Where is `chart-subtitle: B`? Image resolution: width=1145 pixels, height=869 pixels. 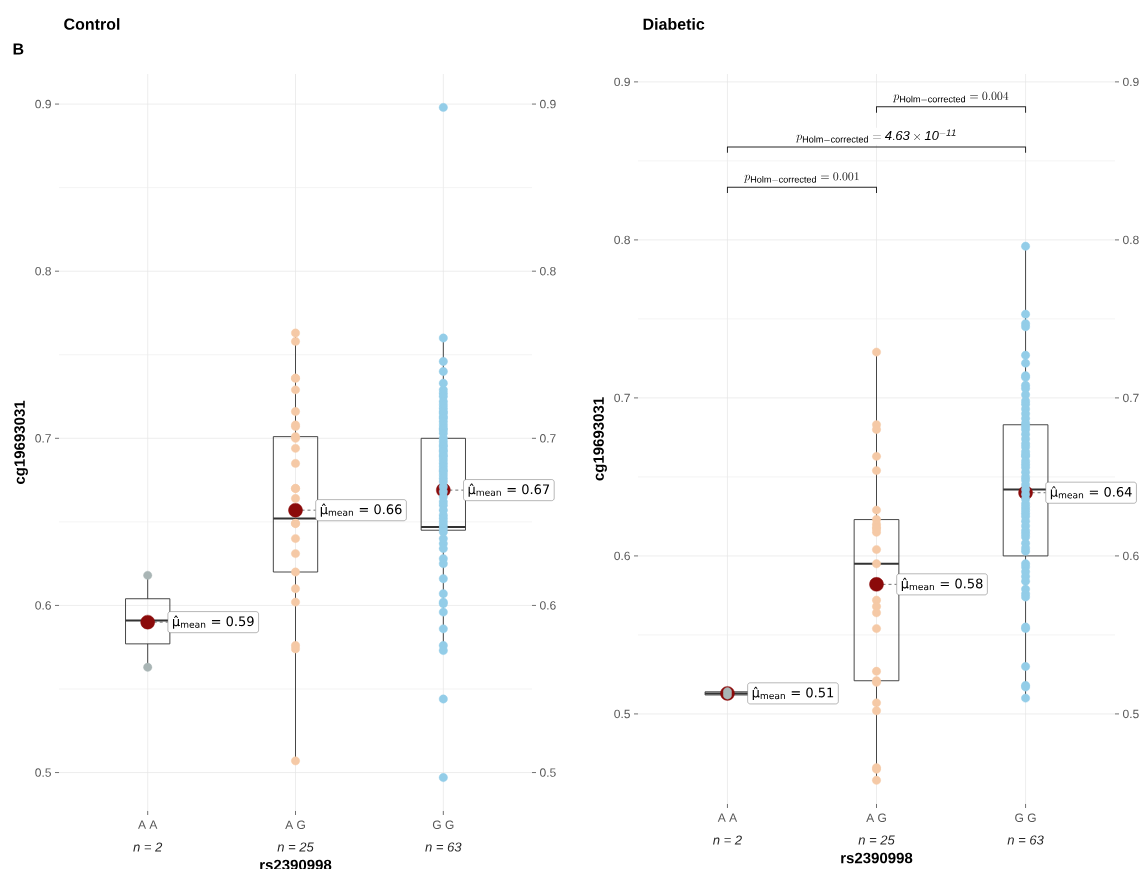 chart-subtitle: B is located at coordinates (18, 49).